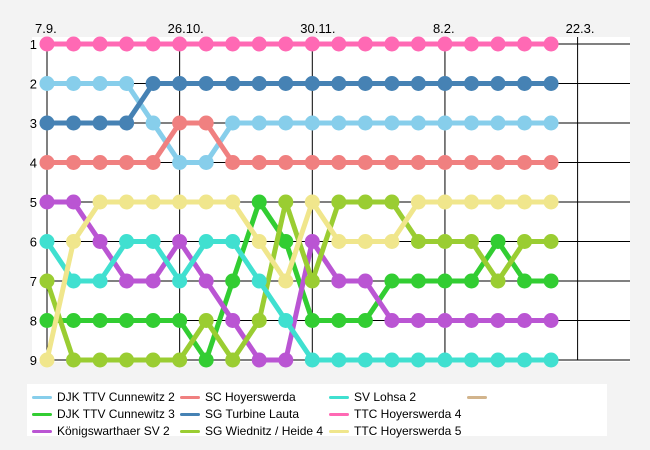  What do you see at coordinates (33, 123) in the screenshot?
I see `y-tick-label: 3` at bounding box center [33, 123].